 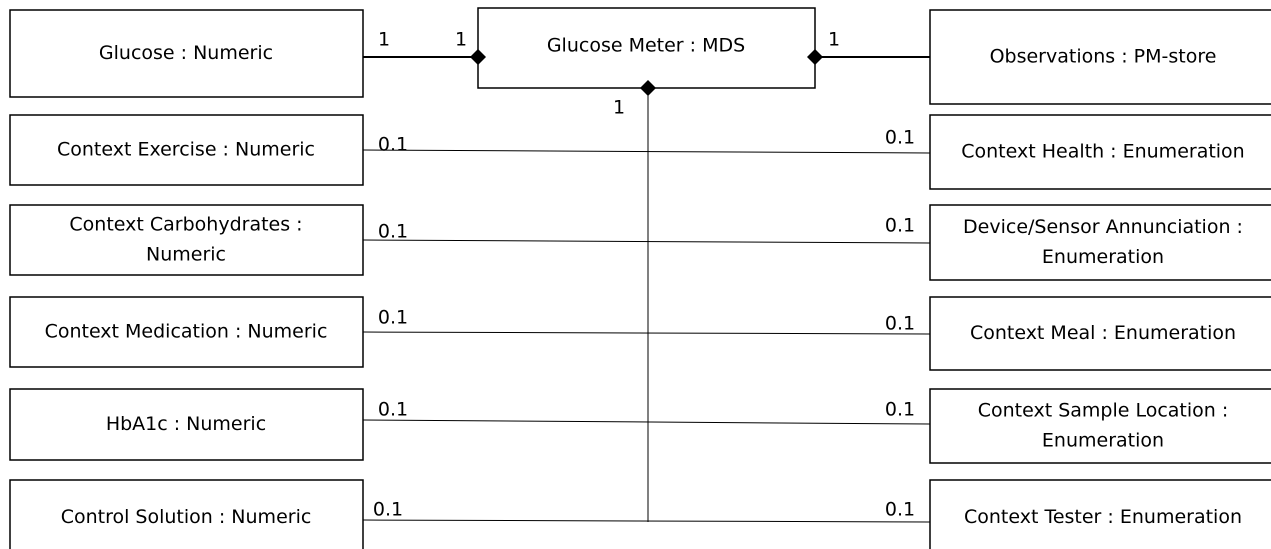 I want to click on class-label: Glucose : Numeric, so click(x=186, y=53).